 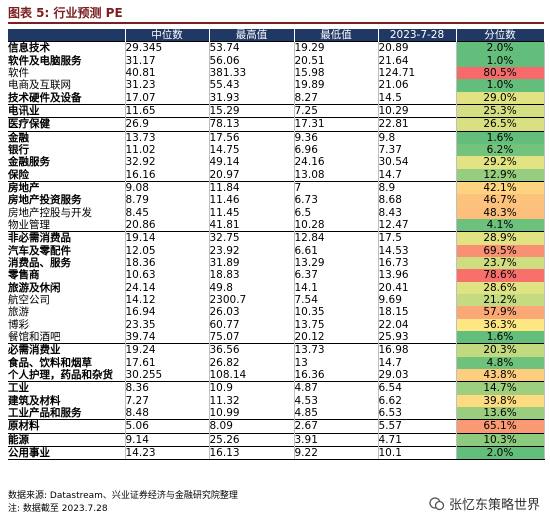 What do you see at coordinates (251, 124) in the screenshot?
I see `max-cell: 78.13` at bounding box center [251, 124].